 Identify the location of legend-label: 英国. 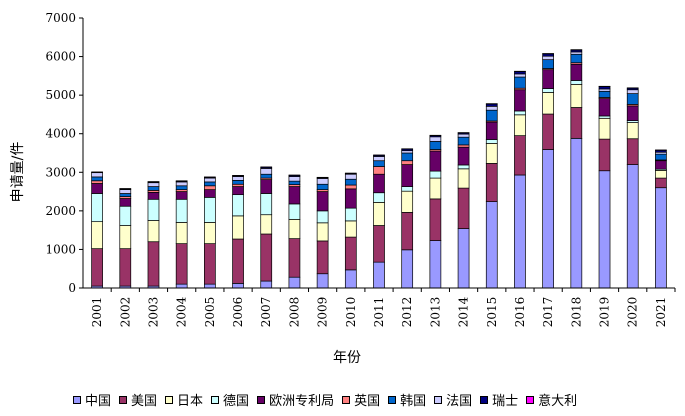
(367, 401).